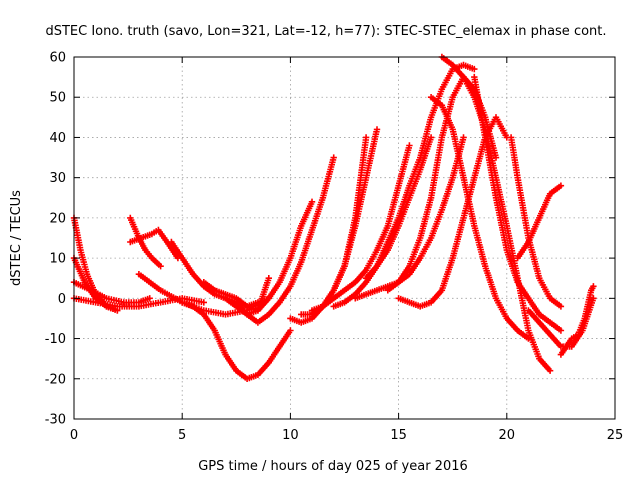  I want to click on x-tick-label-2: 10, so click(290, 435).